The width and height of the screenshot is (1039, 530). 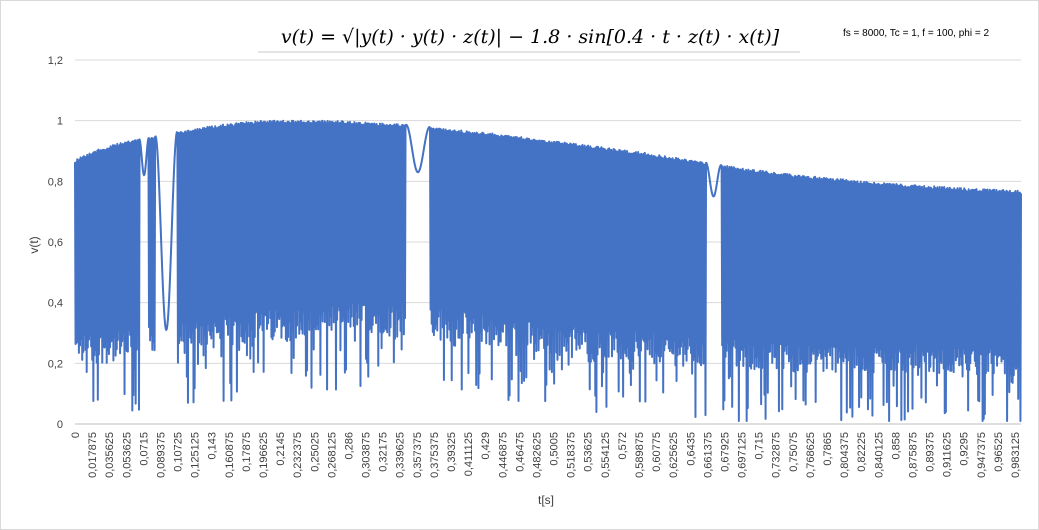 What do you see at coordinates (572, 455) in the screenshot?
I see `x-tick-label: 0,518375` at bounding box center [572, 455].